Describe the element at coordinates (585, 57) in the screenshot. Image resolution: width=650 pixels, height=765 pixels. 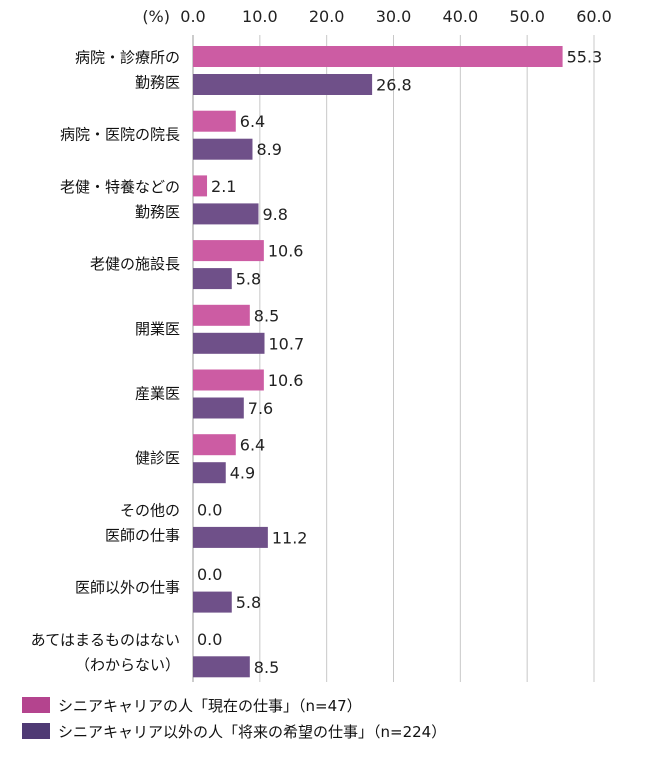
I see `data-label: 55.3` at that location.